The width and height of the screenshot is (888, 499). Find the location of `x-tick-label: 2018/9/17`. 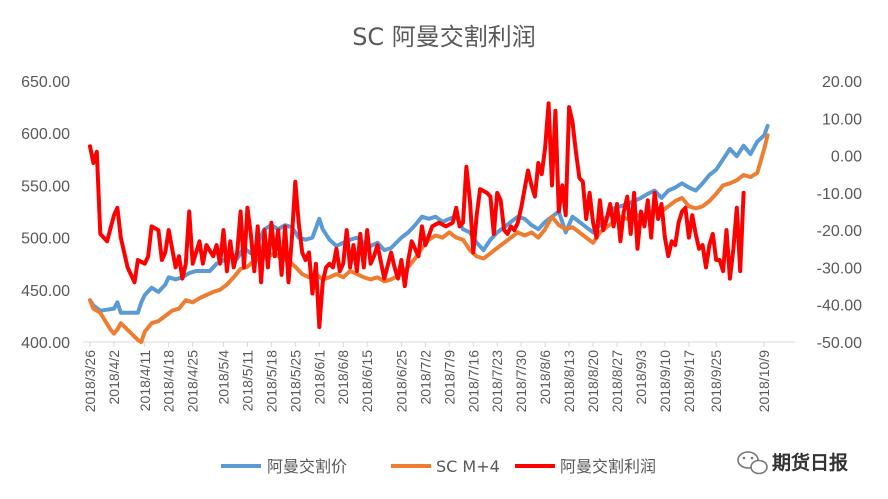

x-tick-label: 2018/9/17 is located at coordinates (689, 381).